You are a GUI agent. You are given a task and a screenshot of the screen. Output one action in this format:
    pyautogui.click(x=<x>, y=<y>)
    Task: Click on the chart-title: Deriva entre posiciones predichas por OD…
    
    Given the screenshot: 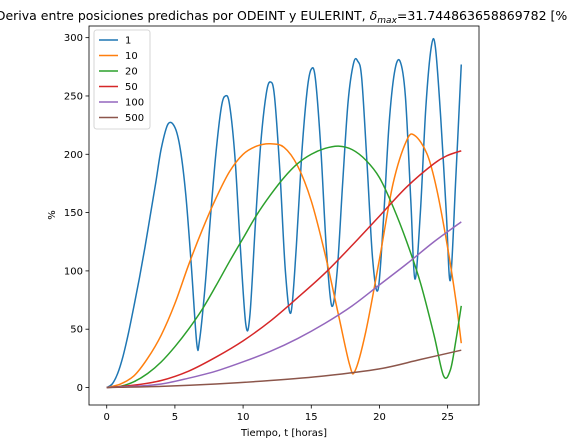 What is the action you would take?
    pyautogui.click(x=284, y=17)
    